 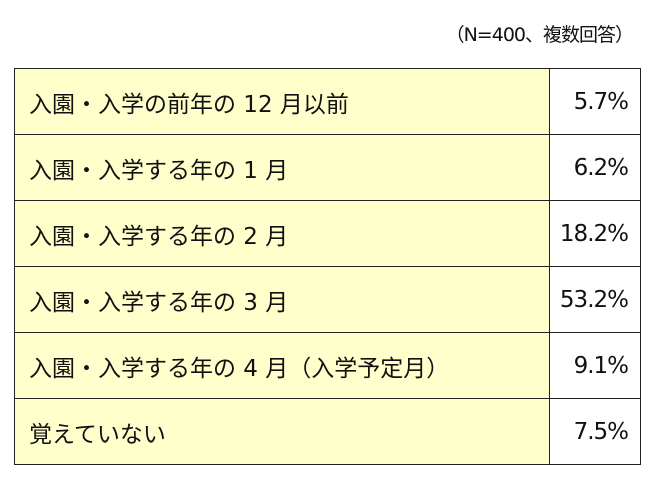 I want to click on row-value: 53.2%, so click(x=595, y=299).